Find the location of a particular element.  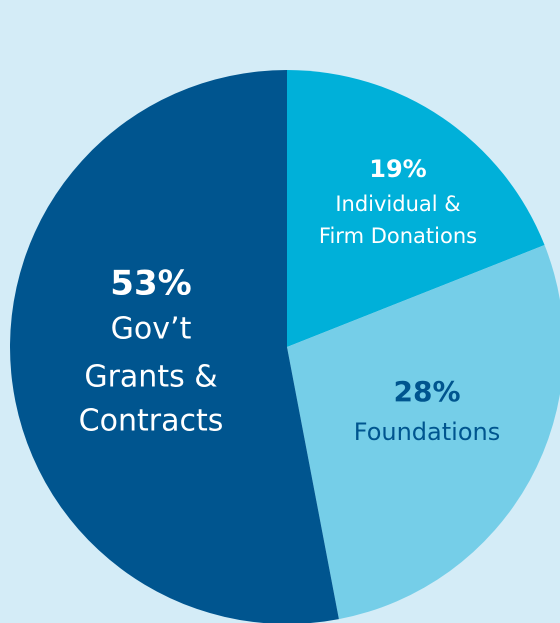

value-label: 53% is located at coordinates (150, 284).